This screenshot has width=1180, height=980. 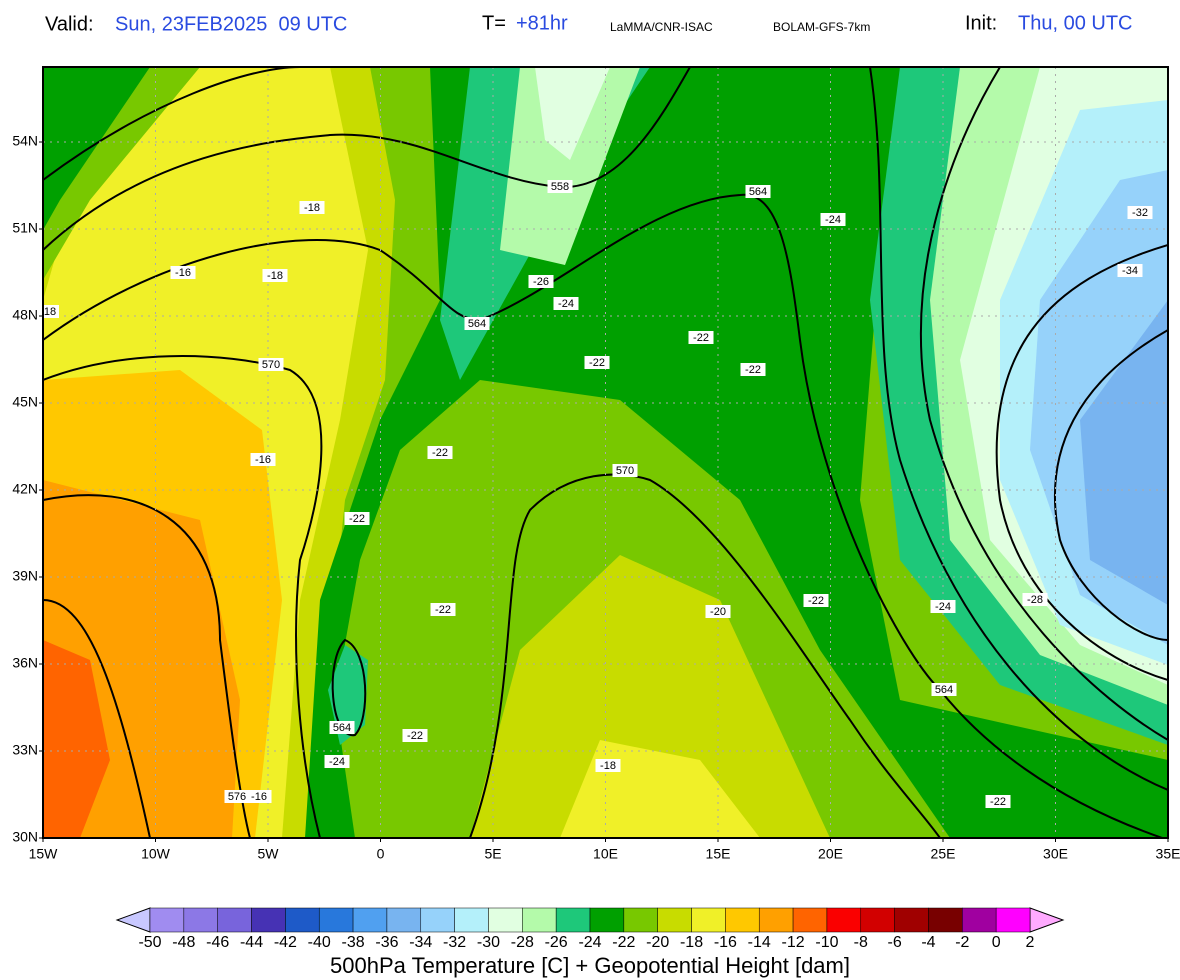 I want to click on colorbar-label: -40, so click(x=319, y=942).